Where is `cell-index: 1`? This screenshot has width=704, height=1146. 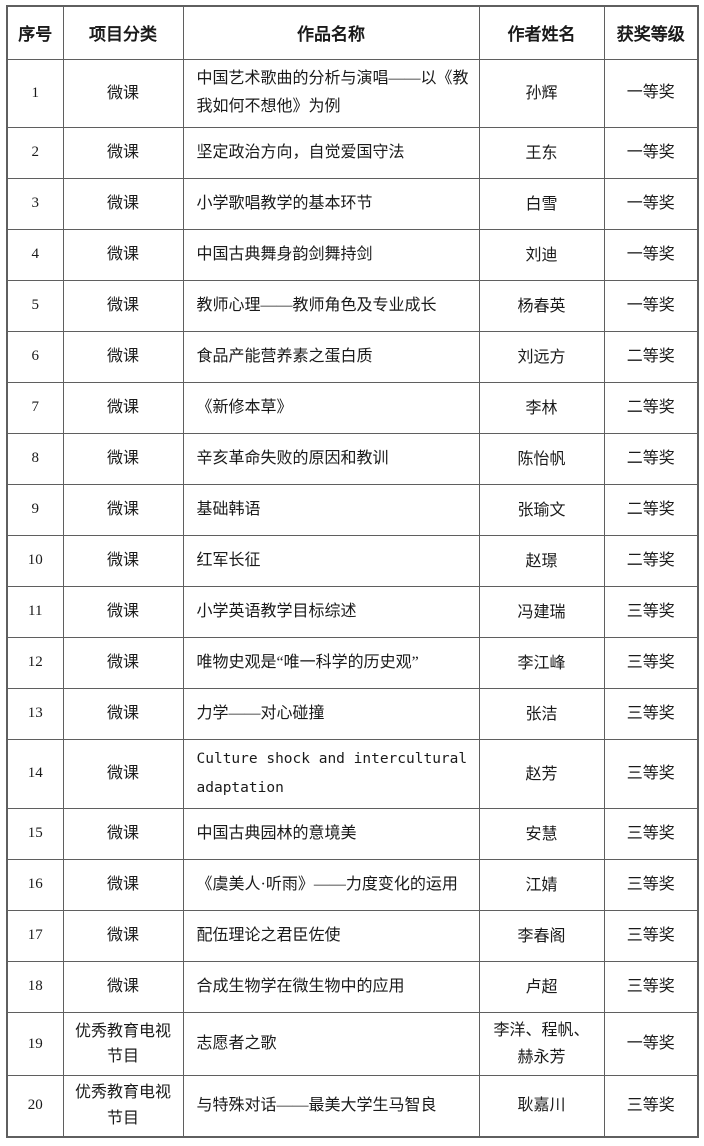 cell-index: 1 is located at coordinates (35, 93).